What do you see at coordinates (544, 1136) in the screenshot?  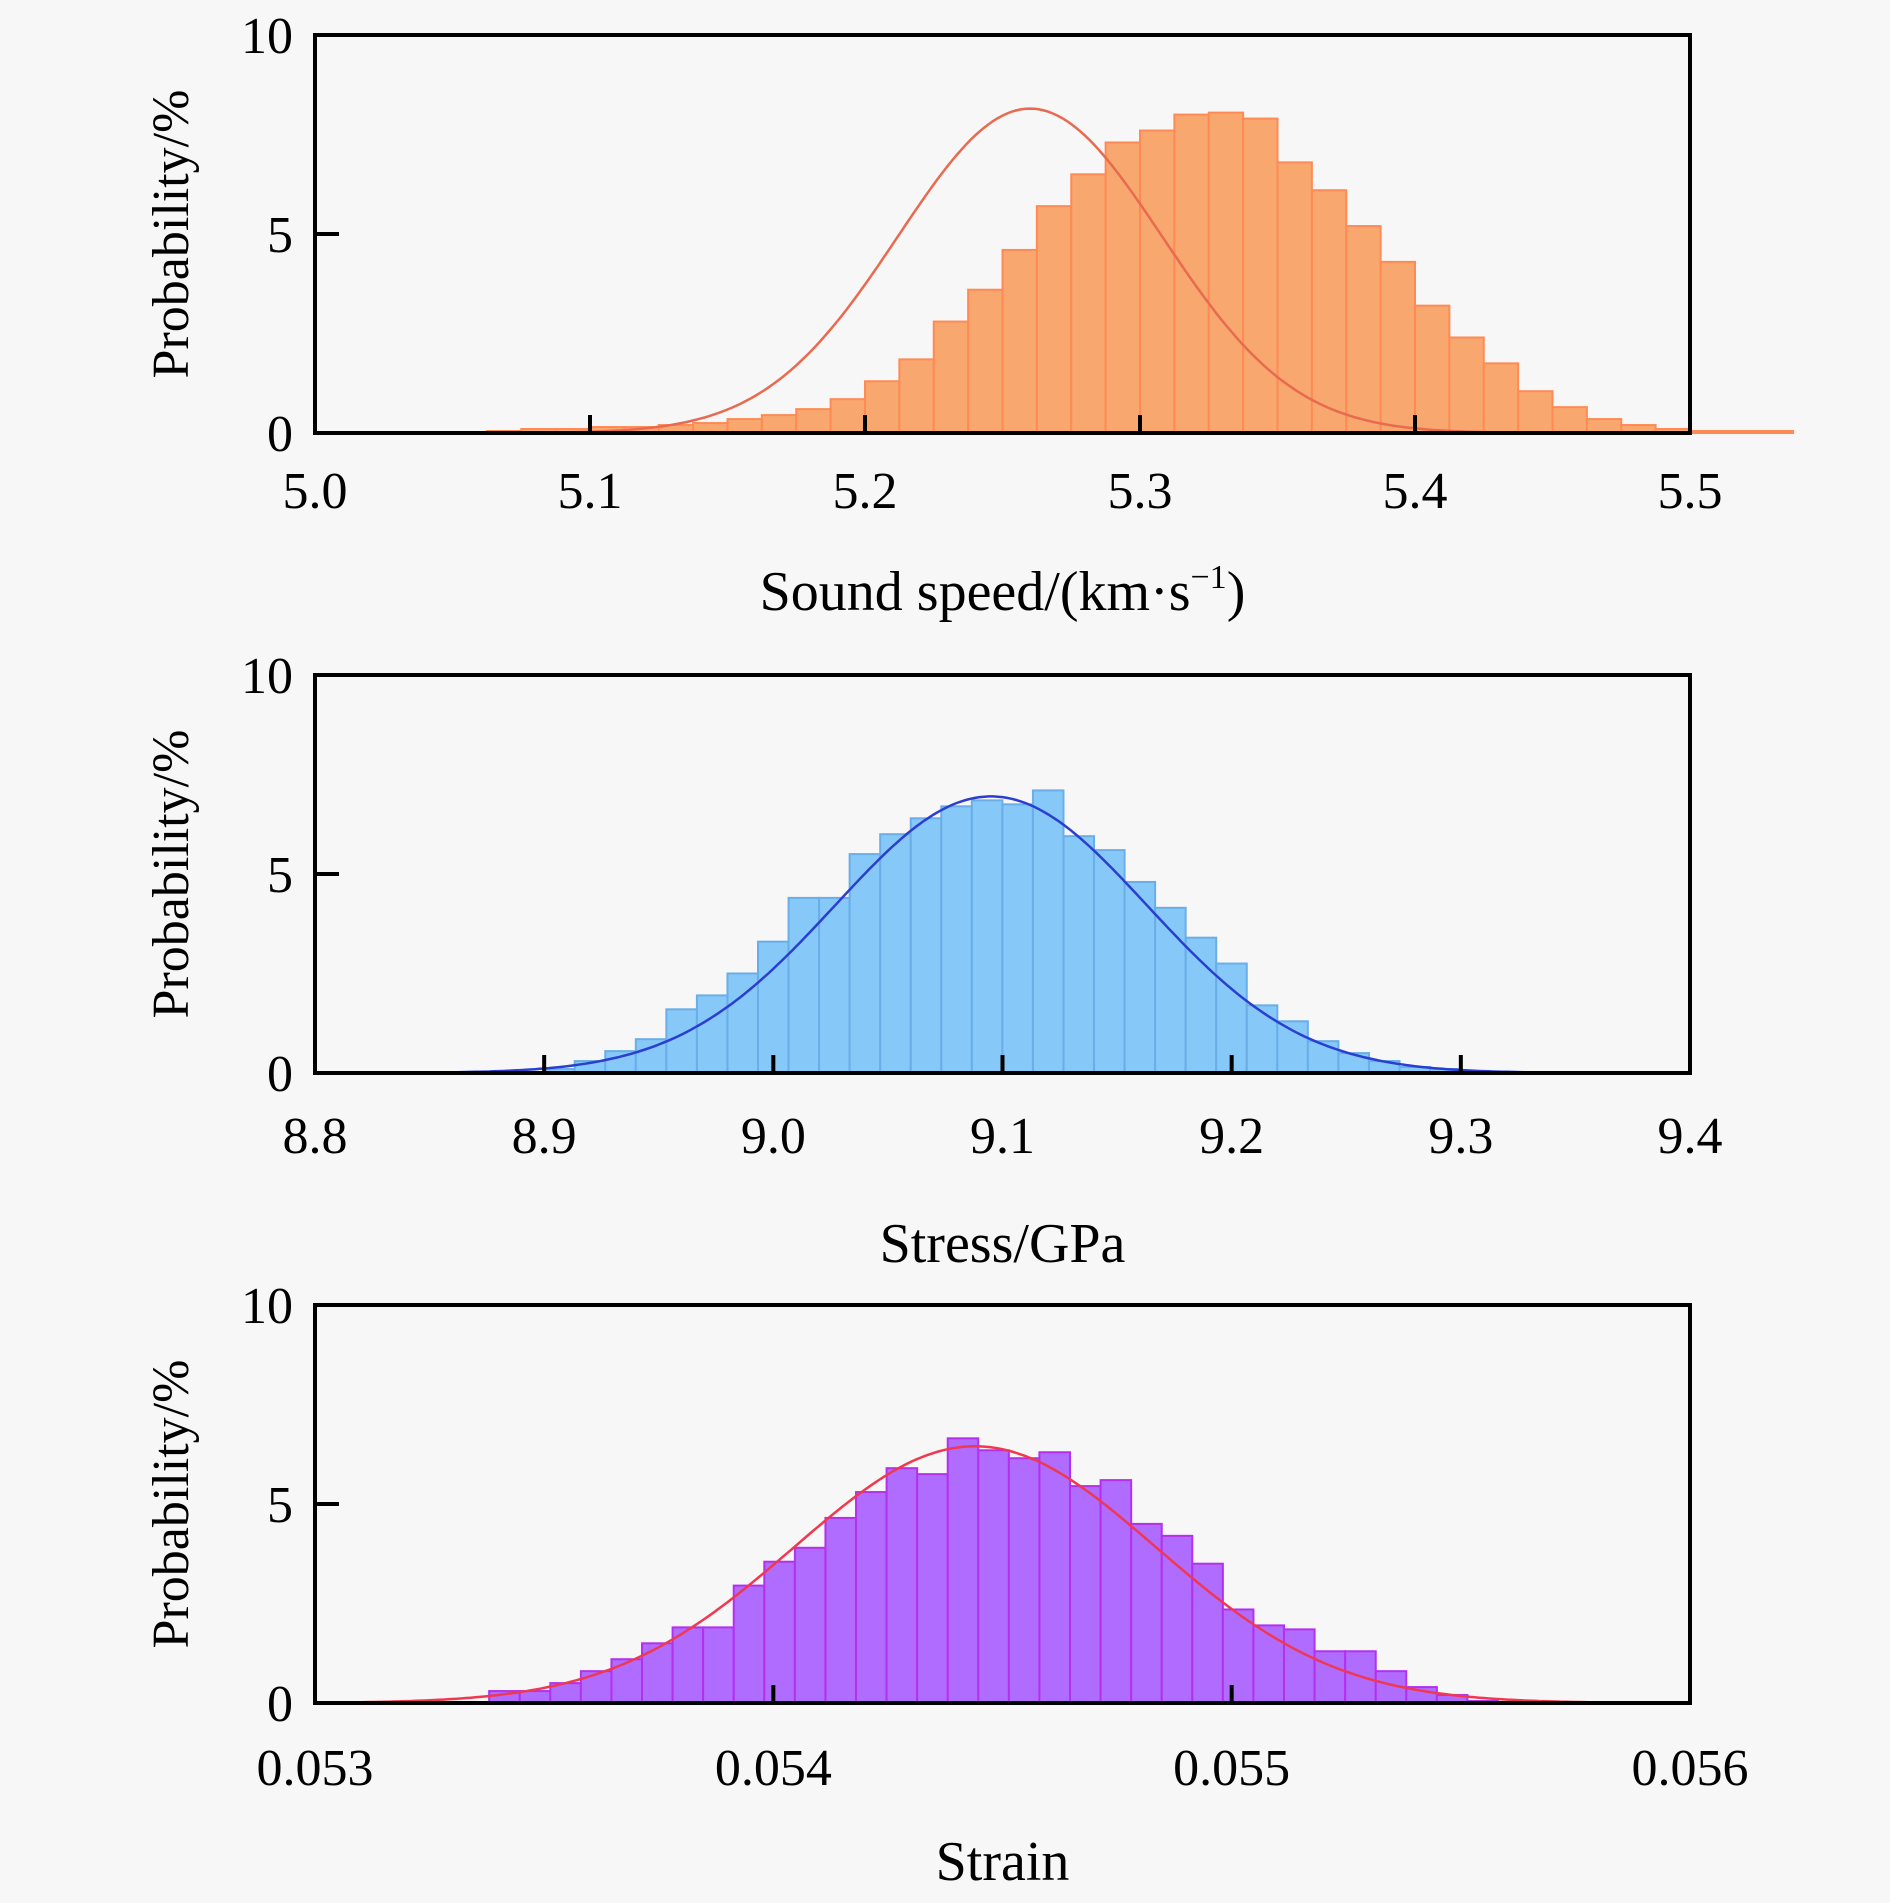 I see `x-tick-label: 8.9` at bounding box center [544, 1136].